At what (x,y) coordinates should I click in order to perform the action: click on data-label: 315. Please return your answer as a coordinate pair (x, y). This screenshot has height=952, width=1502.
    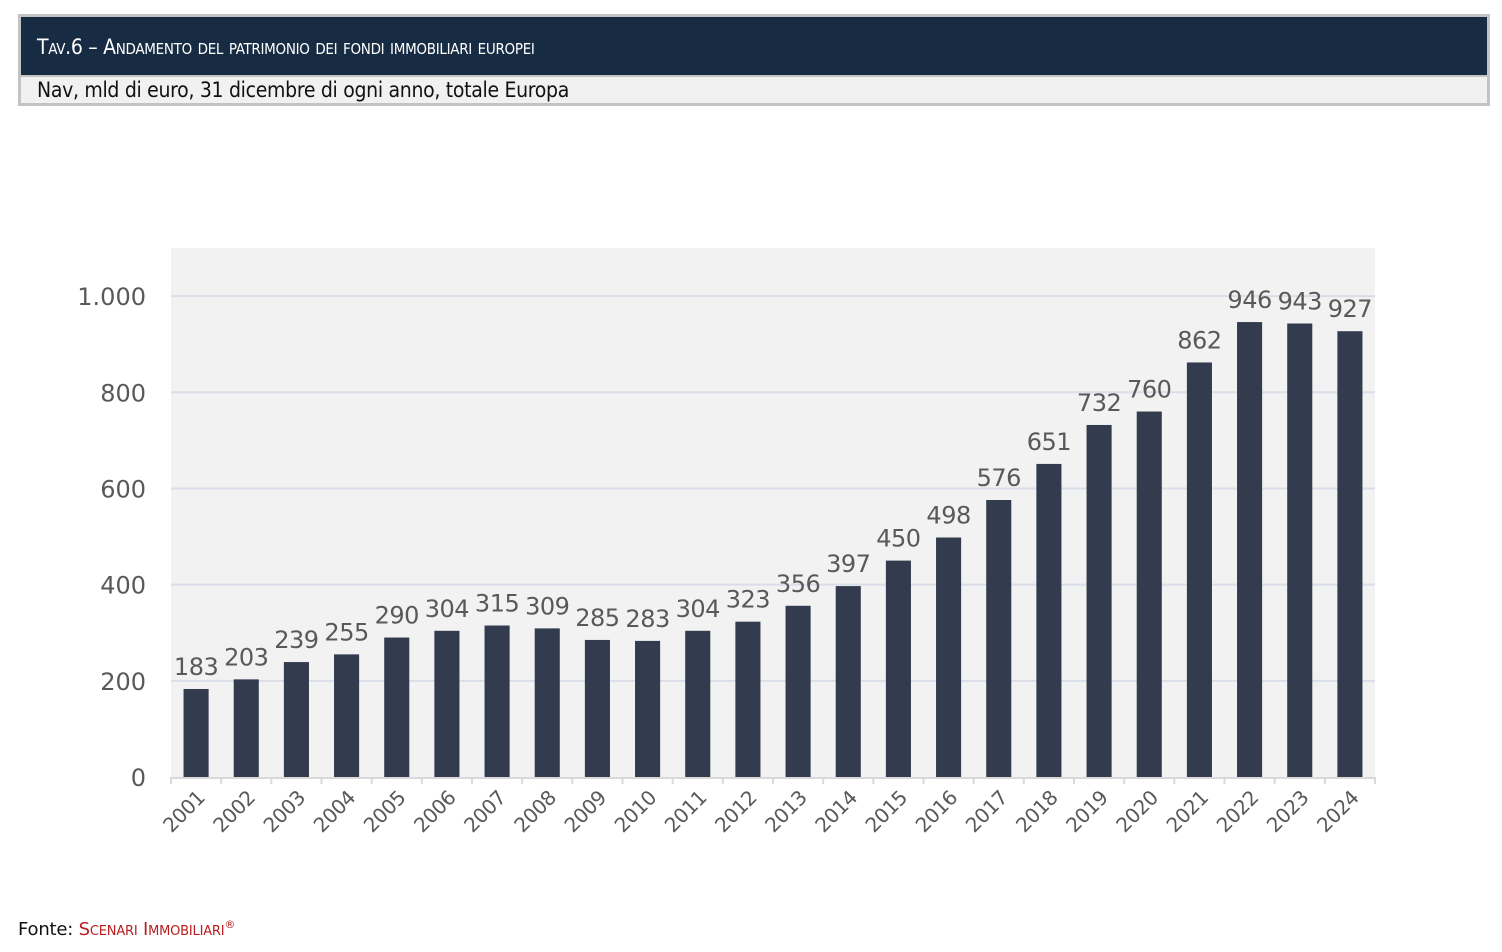
    Looking at the image, I should click on (497, 604).